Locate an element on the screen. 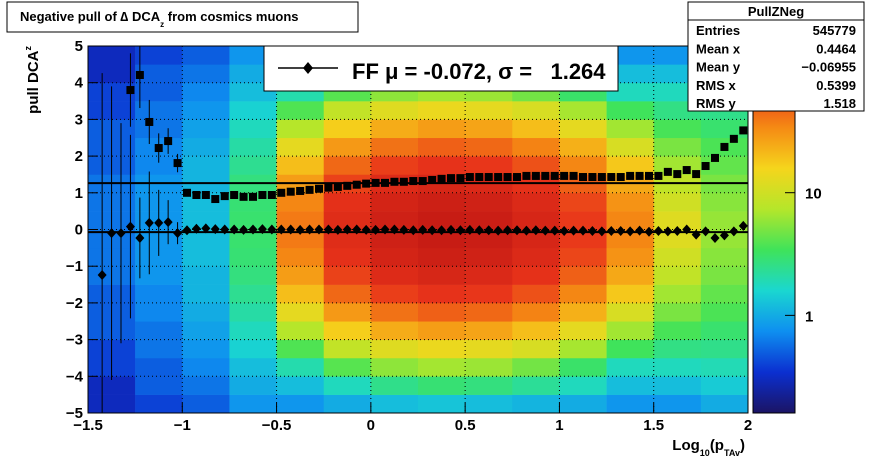  y-tick-label: 5 is located at coordinates (79, 46).